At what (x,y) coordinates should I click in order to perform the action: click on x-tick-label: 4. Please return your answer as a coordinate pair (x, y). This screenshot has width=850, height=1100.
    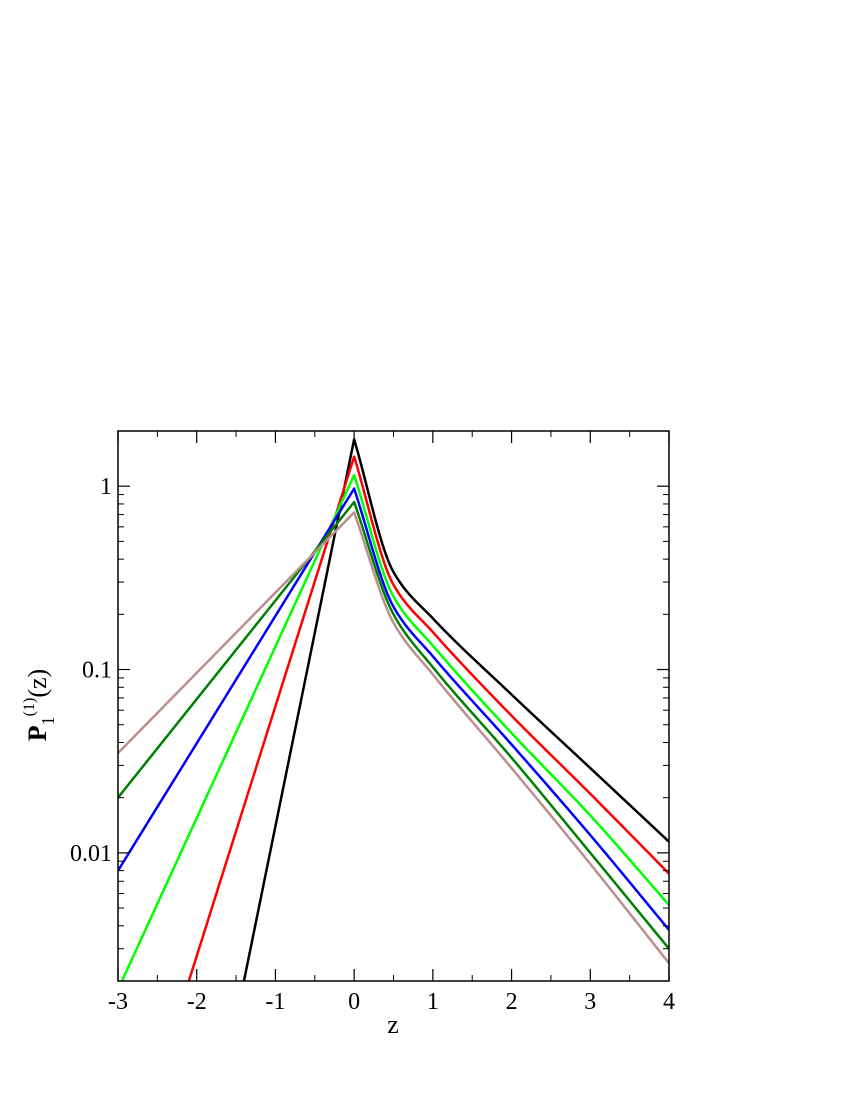
    Looking at the image, I should click on (669, 1002).